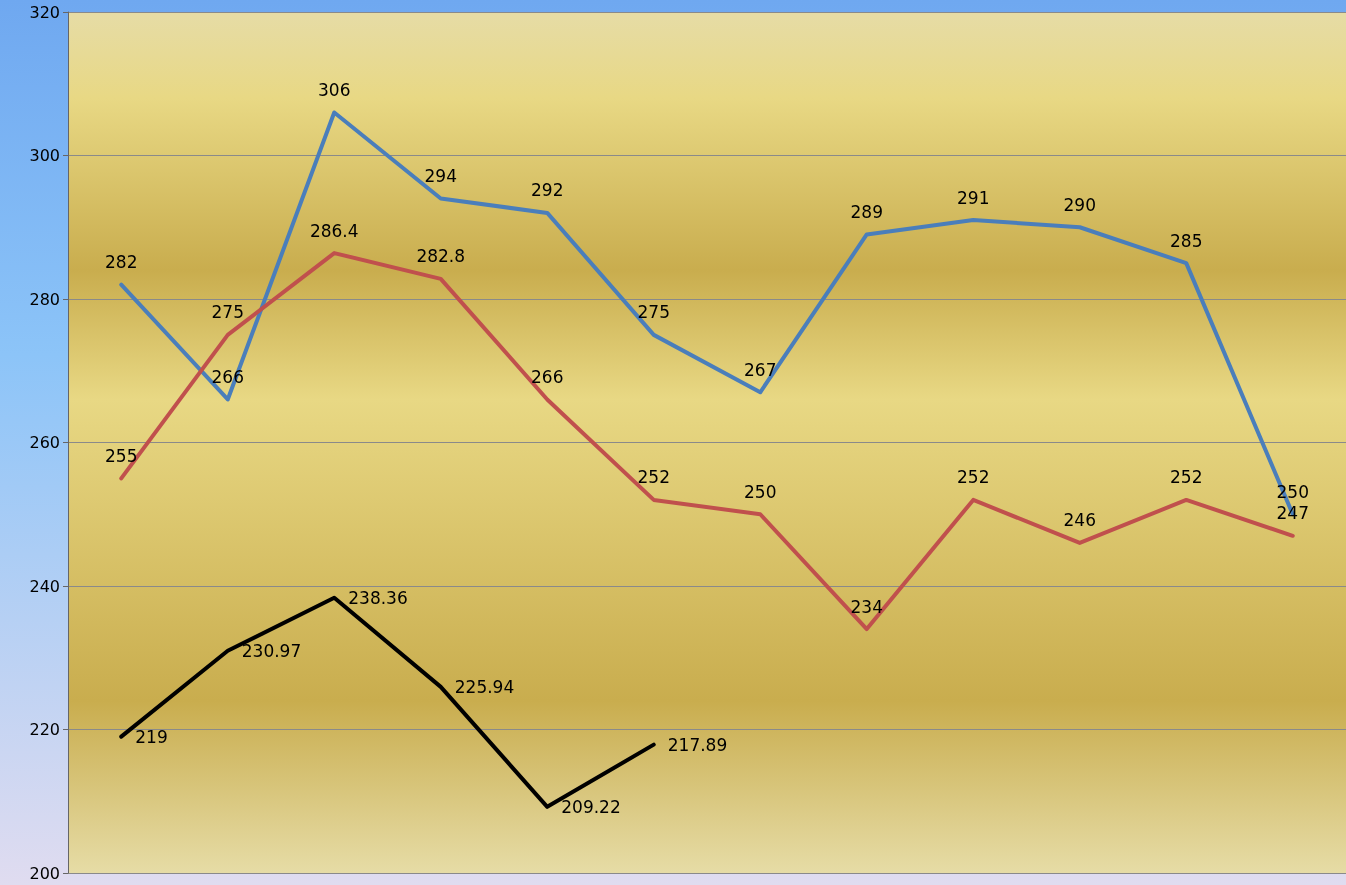 Image resolution: width=1346 pixels, height=885 pixels. I want to click on data-label: 289, so click(866, 211).